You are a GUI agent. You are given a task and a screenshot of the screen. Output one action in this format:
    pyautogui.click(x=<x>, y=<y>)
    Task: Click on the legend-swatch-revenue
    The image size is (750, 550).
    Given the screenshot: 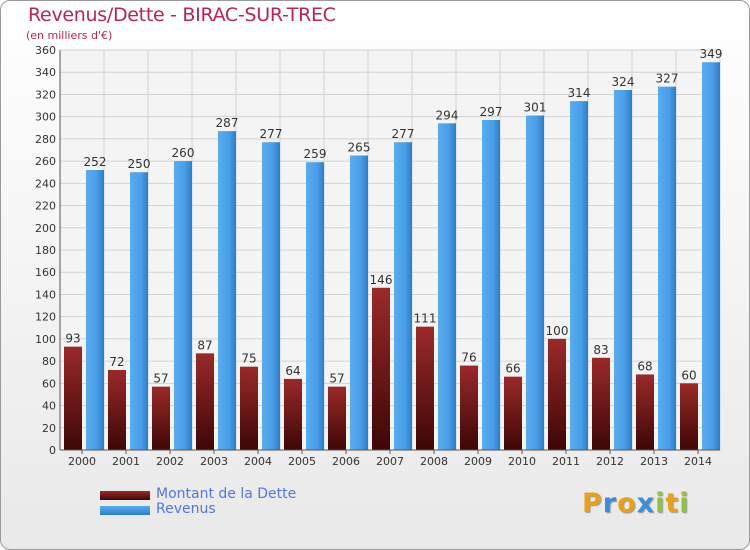 What is the action you would take?
    pyautogui.click(x=125, y=510)
    